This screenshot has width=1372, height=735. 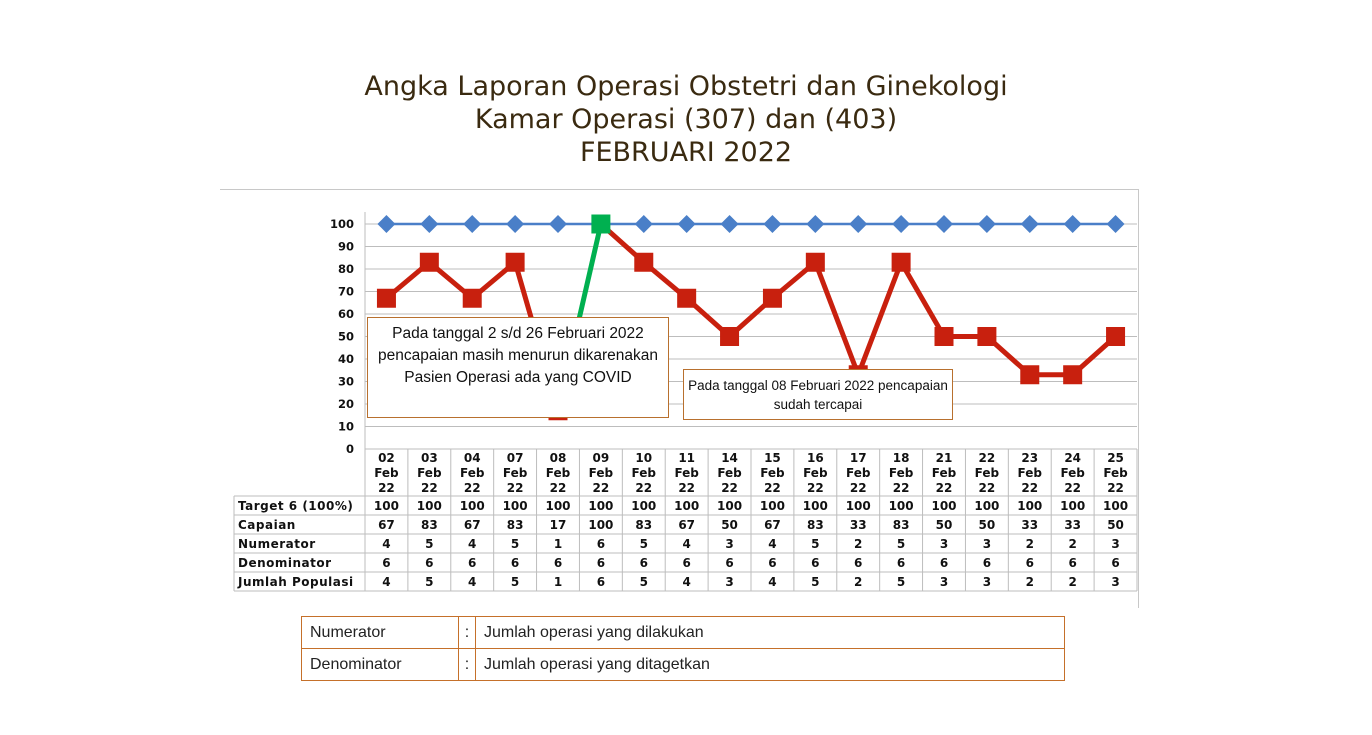 I want to click on table-cell: 67, so click(x=686, y=525).